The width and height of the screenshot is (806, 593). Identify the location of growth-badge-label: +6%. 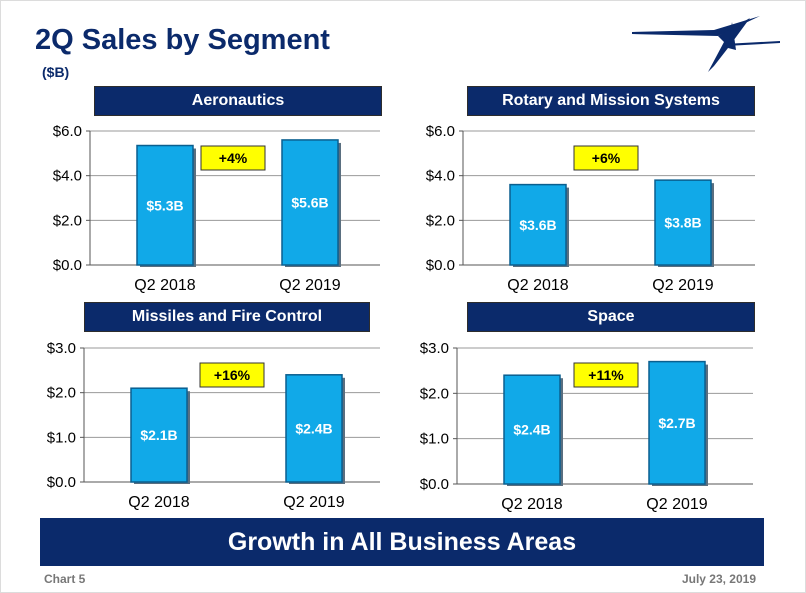
(606, 158).